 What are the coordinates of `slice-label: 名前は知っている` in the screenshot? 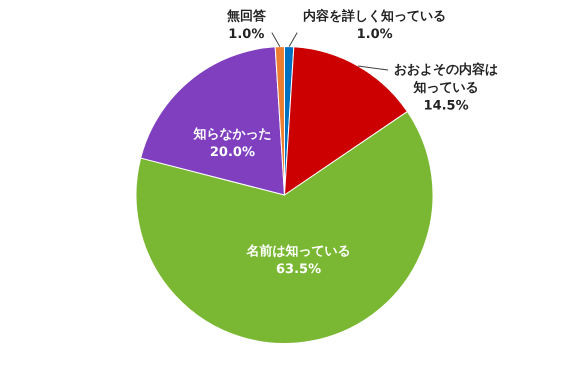 It's located at (298, 252).